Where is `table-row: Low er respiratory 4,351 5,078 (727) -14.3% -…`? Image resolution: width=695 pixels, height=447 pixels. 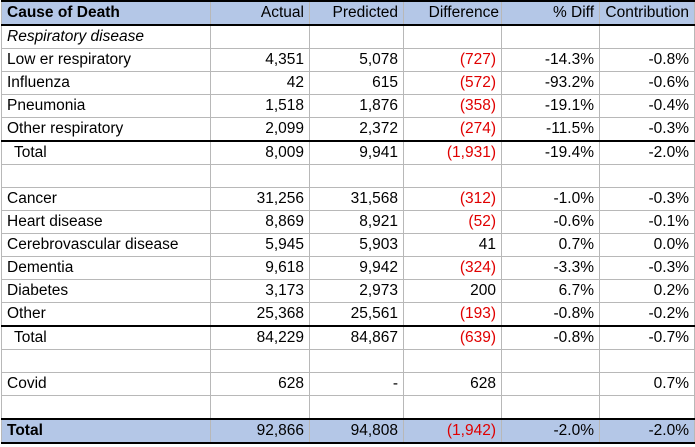
table-row: Low er respiratory 4,351 5,078 (727) -14.3% -… is located at coordinates (348, 60).